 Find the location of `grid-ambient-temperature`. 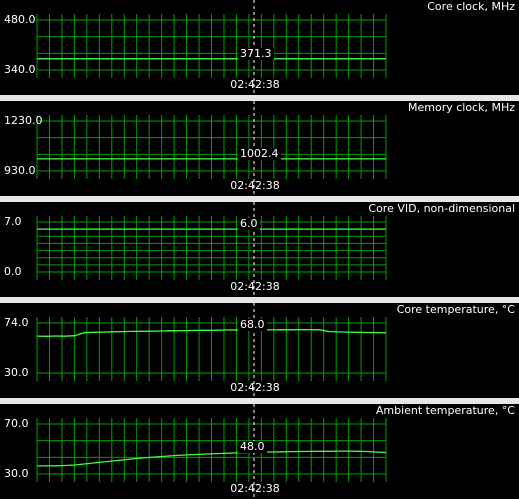

grid-ambient-temperature is located at coordinates (211, 451).